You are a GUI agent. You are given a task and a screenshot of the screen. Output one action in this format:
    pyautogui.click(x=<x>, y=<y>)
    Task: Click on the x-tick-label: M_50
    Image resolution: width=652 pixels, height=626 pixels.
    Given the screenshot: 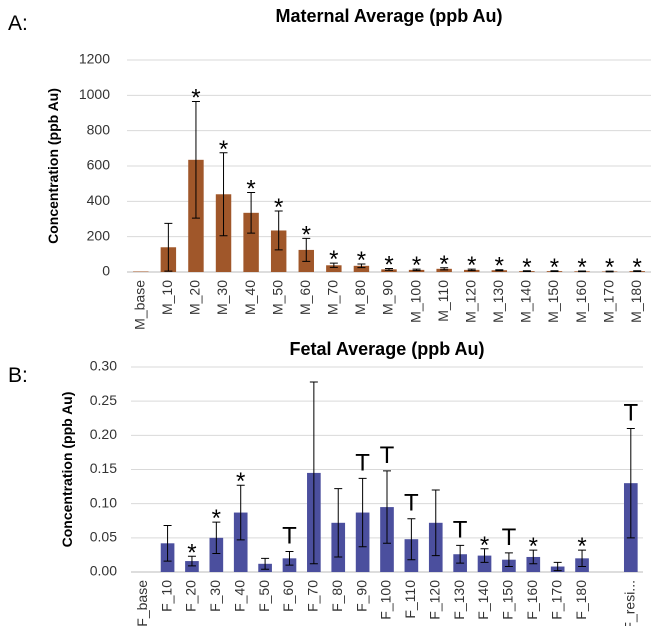 What is the action you would take?
    pyautogui.click(x=277, y=297)
    